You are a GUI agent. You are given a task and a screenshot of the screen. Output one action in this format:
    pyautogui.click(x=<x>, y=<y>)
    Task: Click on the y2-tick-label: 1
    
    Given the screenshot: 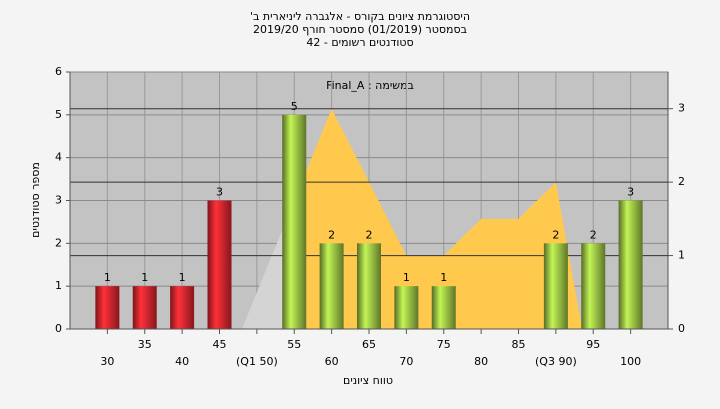 What is the action you would take?
    pyautogui.click(x=681, y=255)
    